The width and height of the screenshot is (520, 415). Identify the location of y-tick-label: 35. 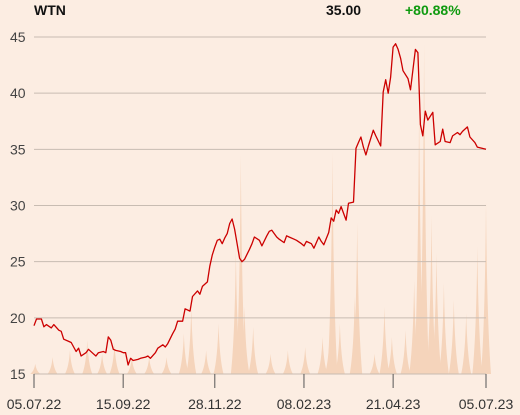
(18, 149).